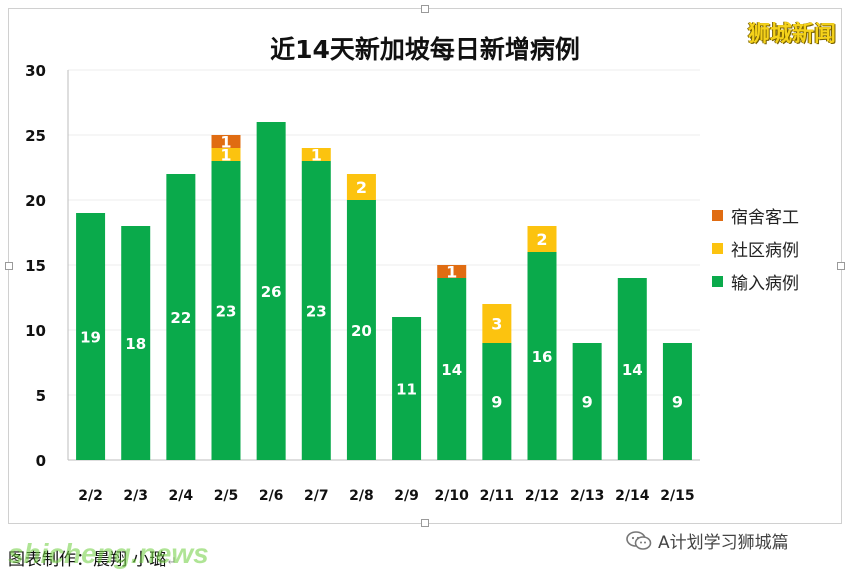 This screenshot has height=578, width=850. I want to click on resize-handle-bottom, so click(425, 523).